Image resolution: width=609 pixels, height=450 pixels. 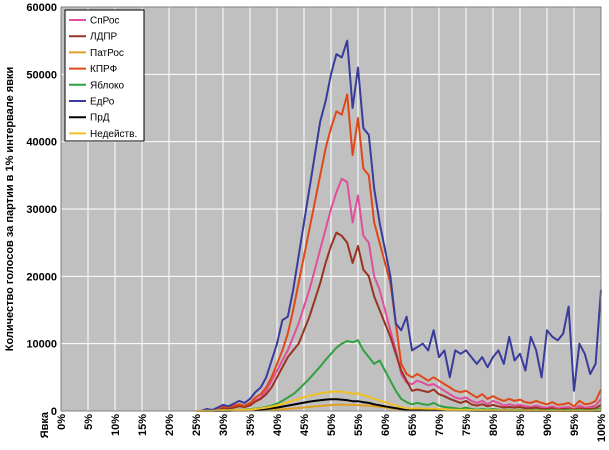 What do you see at coordinates (170, 425) in the screenshot?
I see `x-tick-label: 20%` at bounding box center [170, 425].